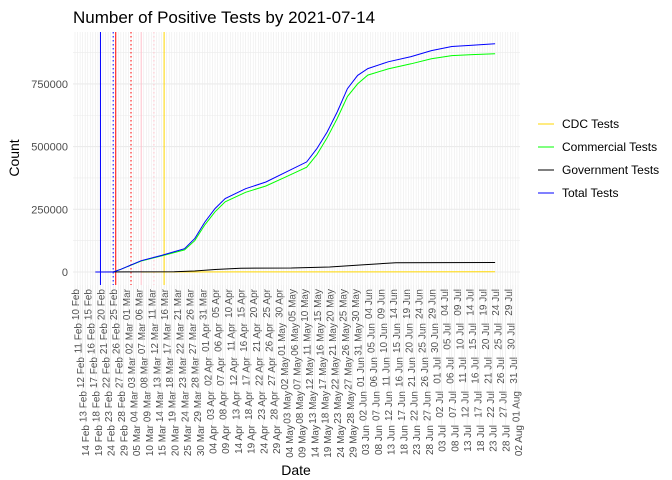 Image resolution: width=672 pixels, height=480 pixels. What do you see at coordinates (476, 370) in the screenshot?
I see `x-tick-label: 16 Jul` at bounding box center [476, 370].